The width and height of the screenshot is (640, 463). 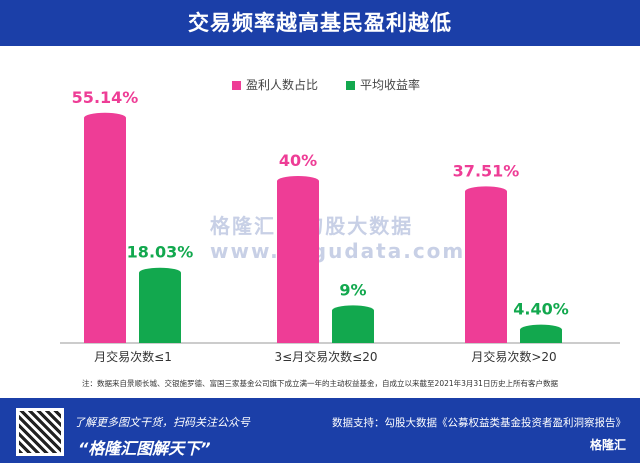 What do you see at coordinates (607, 445) in the screenshot?
I see `logo: 格隆汇` at bounding box center [607, 445].